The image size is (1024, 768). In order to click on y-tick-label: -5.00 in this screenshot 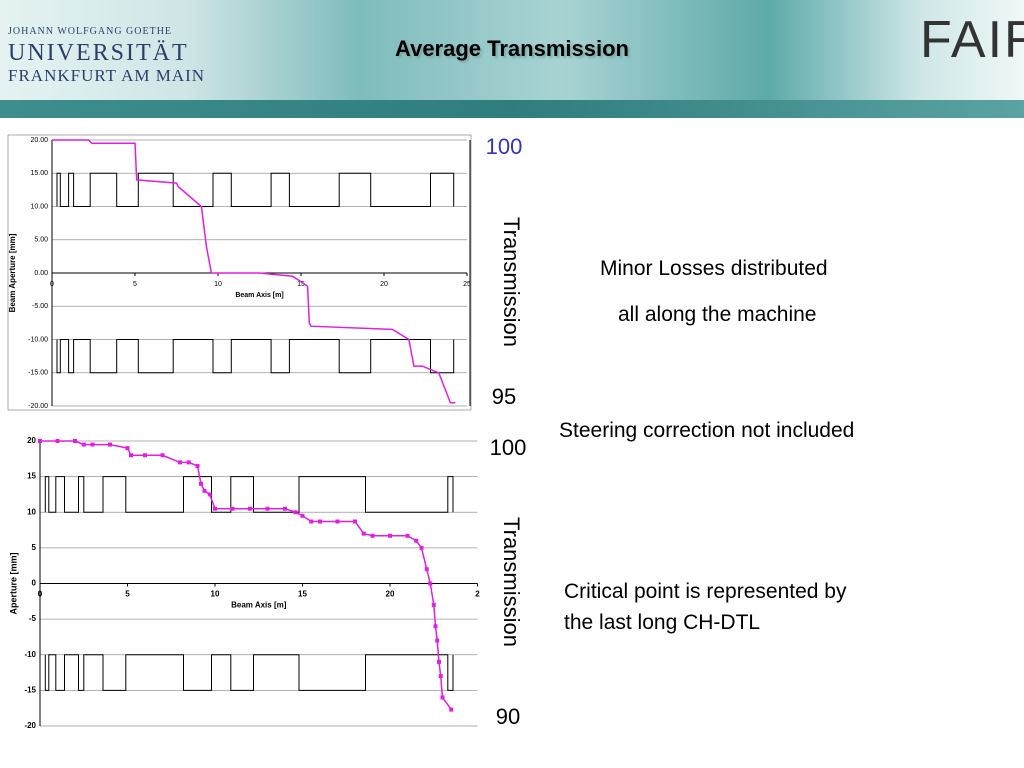, I will do `click(40, 306)`.